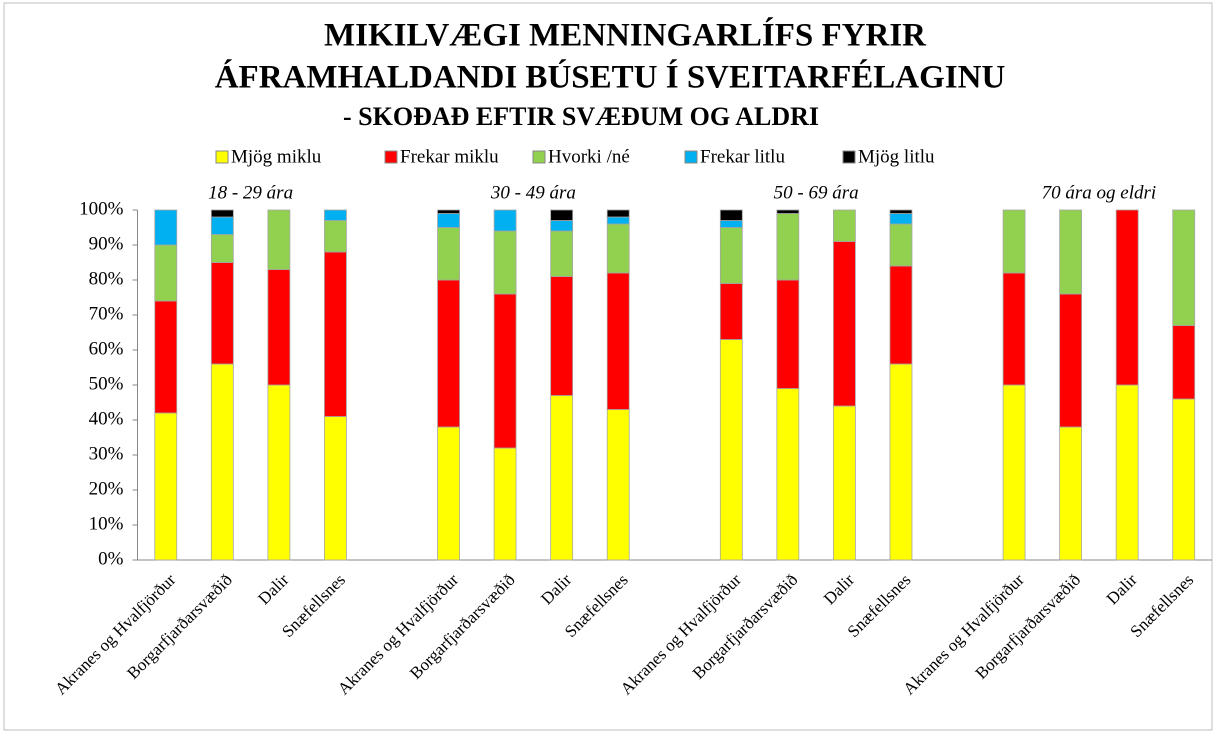  I want to click on legend-label: Frekar miklu, so click(449, 156).